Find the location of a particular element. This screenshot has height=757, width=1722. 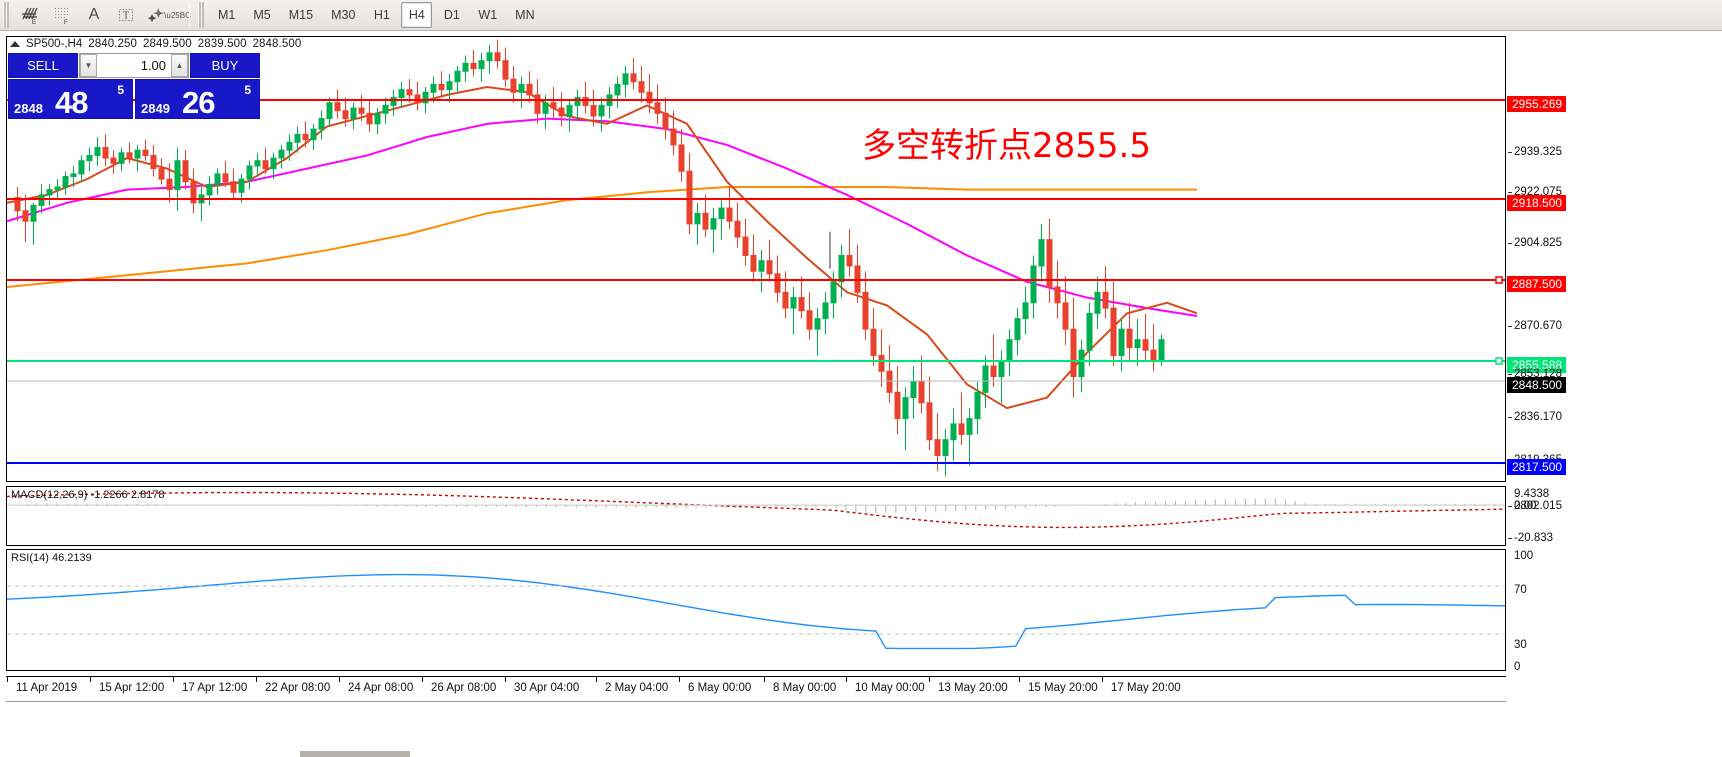

macd-signal-line is located at coordinates (756, 510).